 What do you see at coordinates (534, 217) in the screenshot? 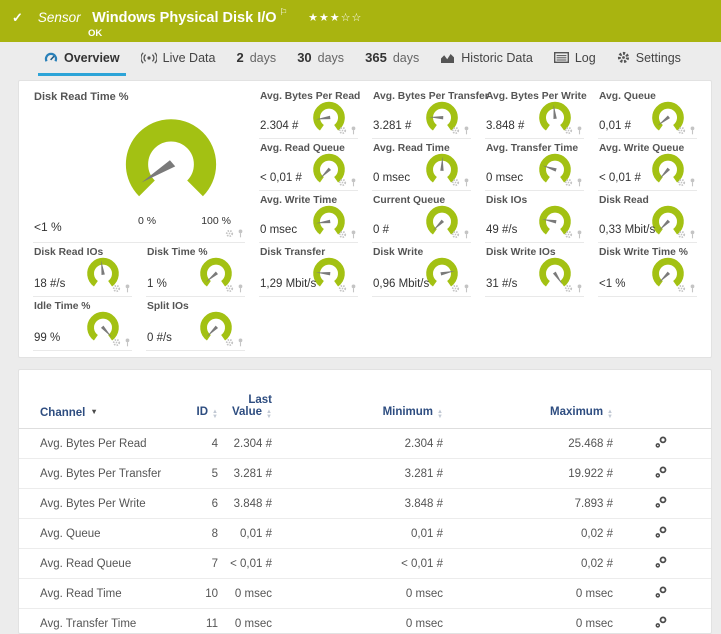
I see `gauge-cell: Disk IOs 49 #/s` at bounding box center [534, 217].